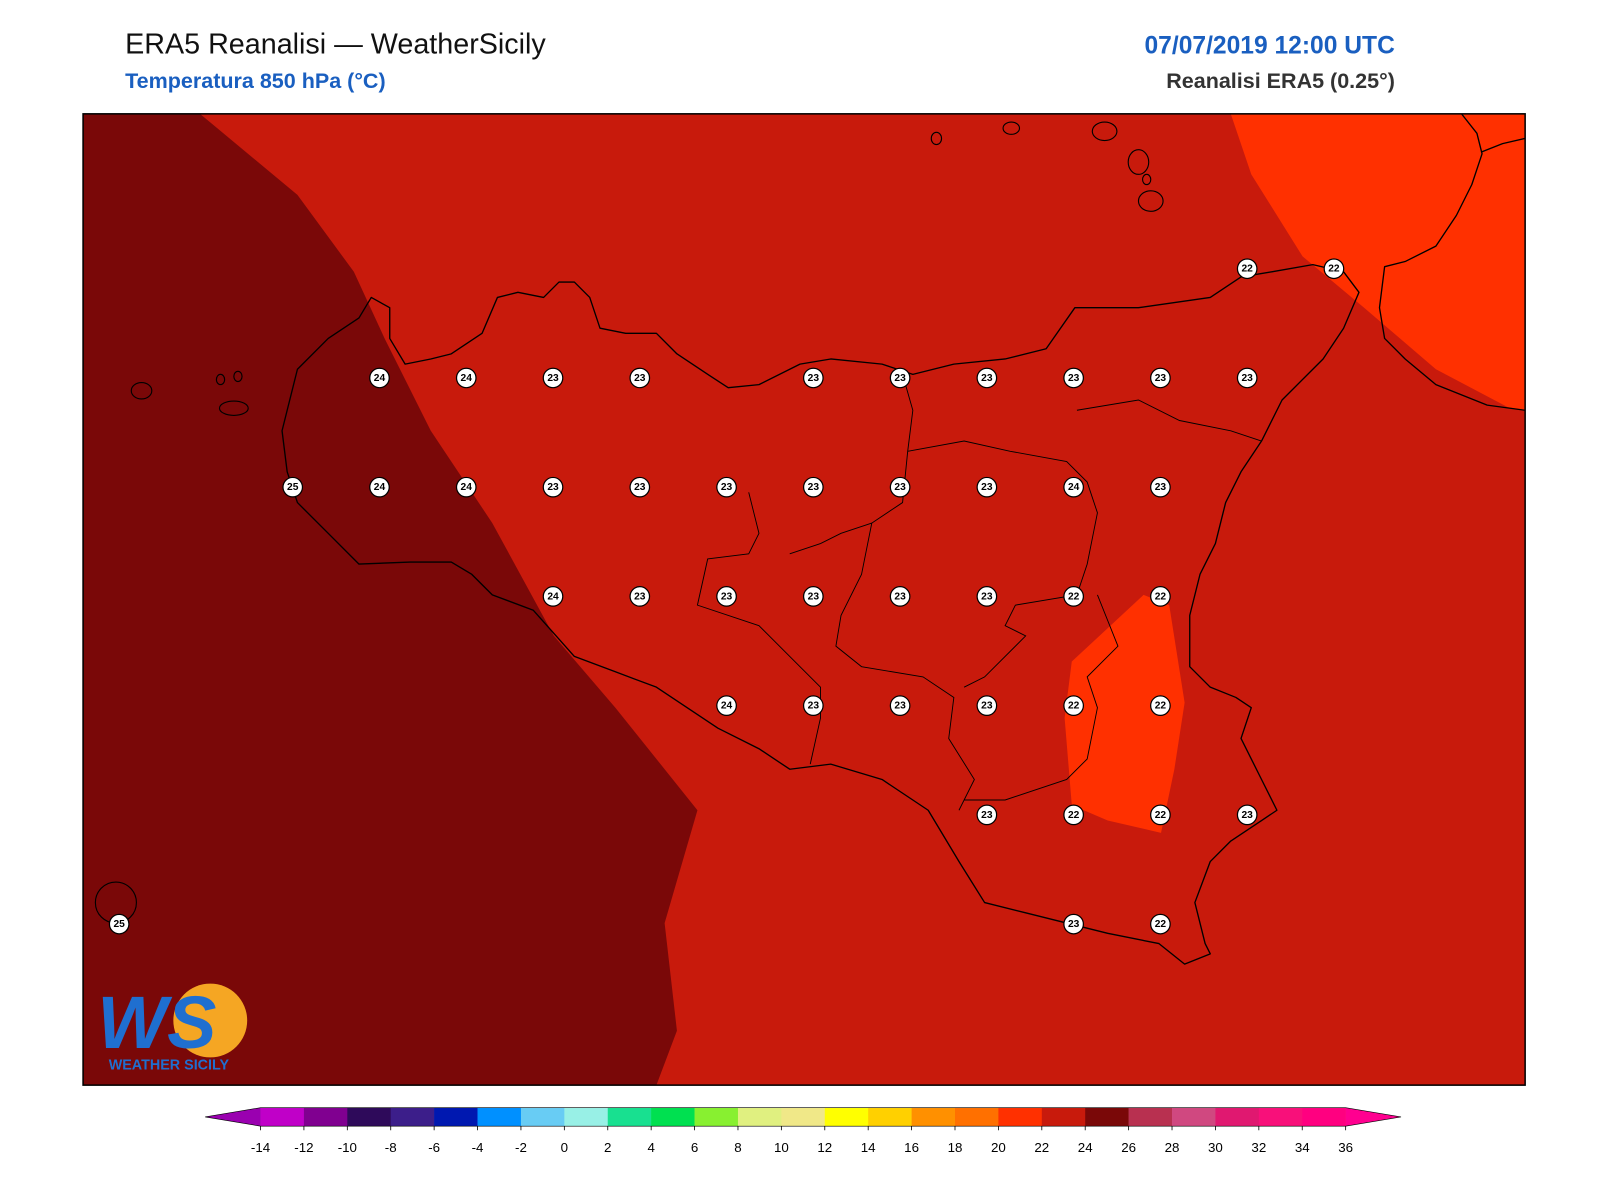  What do you see at coordinates (1269, 45) in the screenshot?
I see `valid-time: 07/07/2019 12:00 UTC` at bounding box center [1269, 45].